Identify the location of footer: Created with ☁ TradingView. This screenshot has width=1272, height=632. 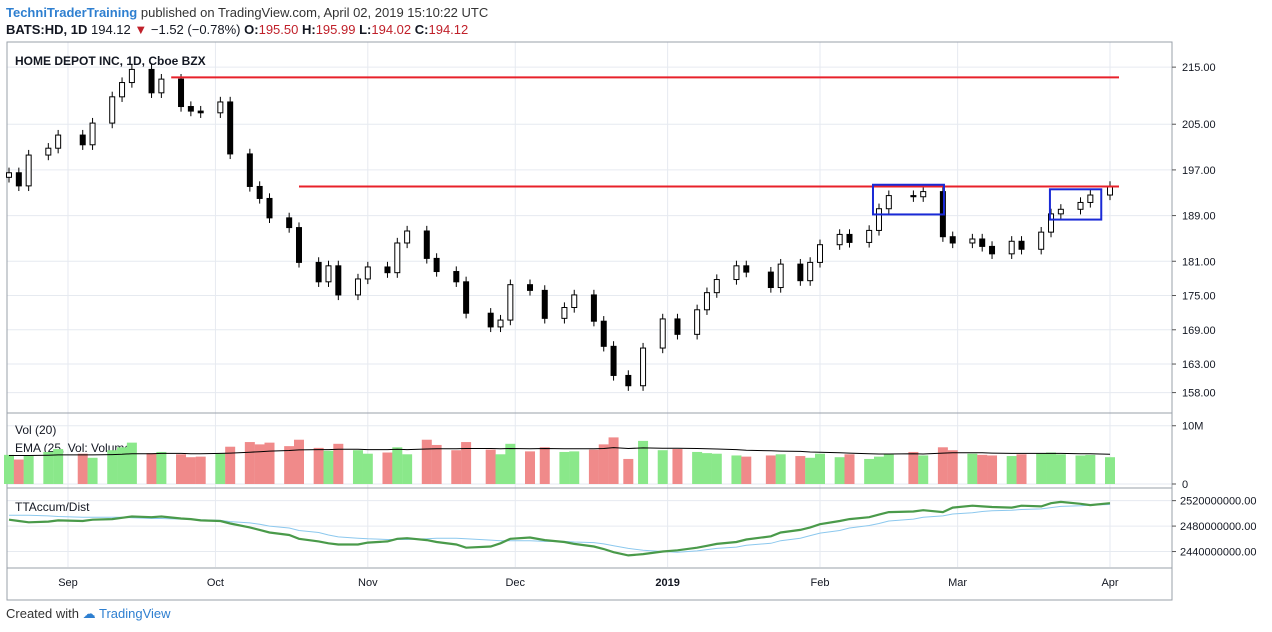
(88, 614).